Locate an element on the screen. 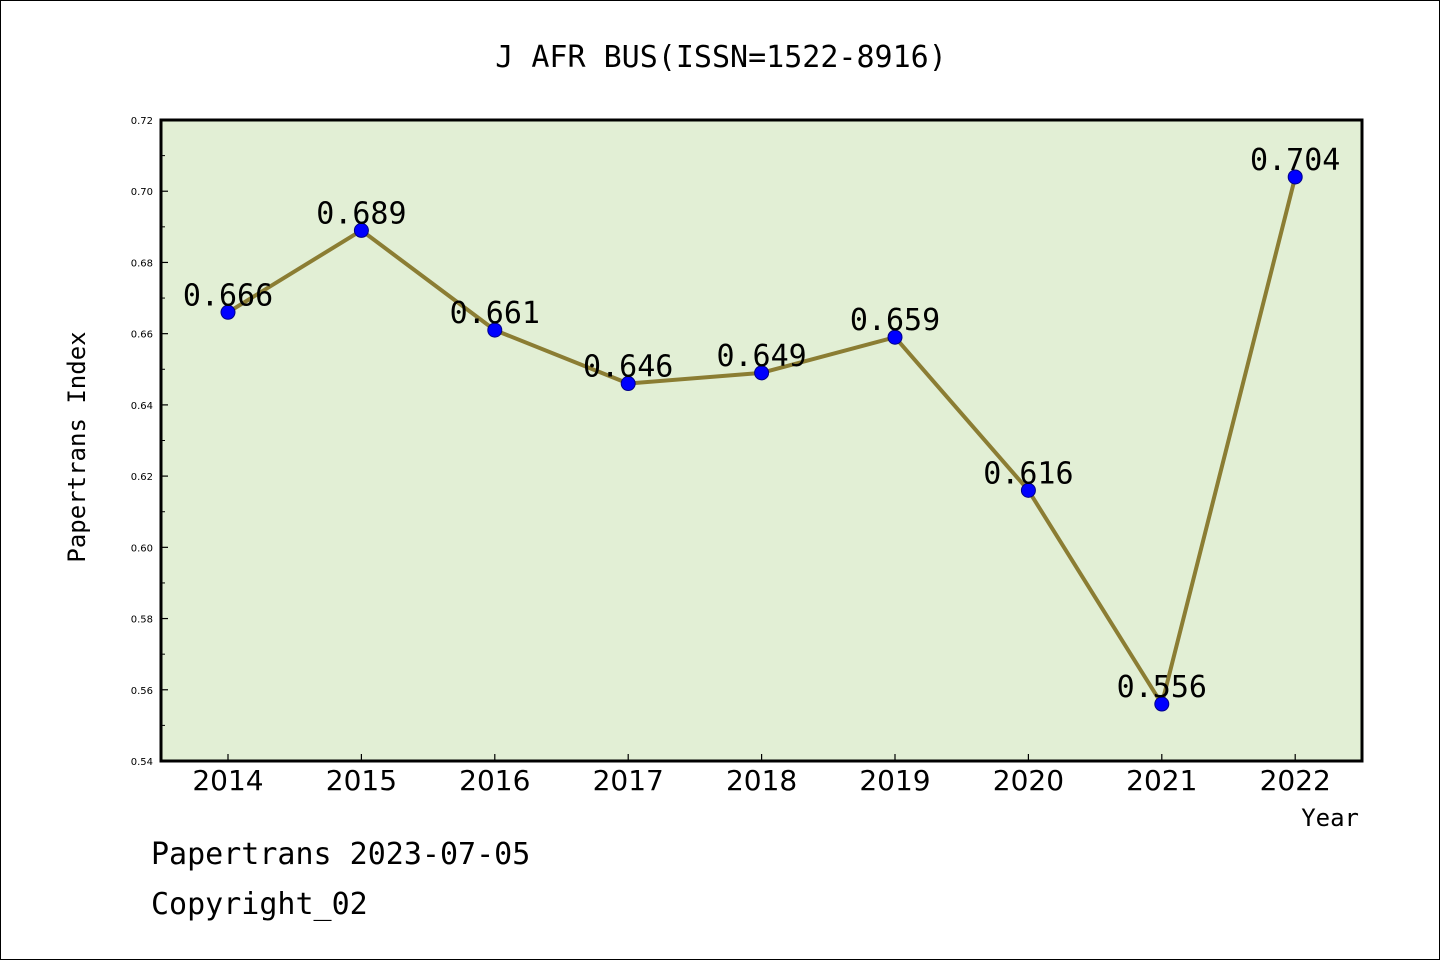  y-tick-label: 0.62 is located at coordinates (142, 477).